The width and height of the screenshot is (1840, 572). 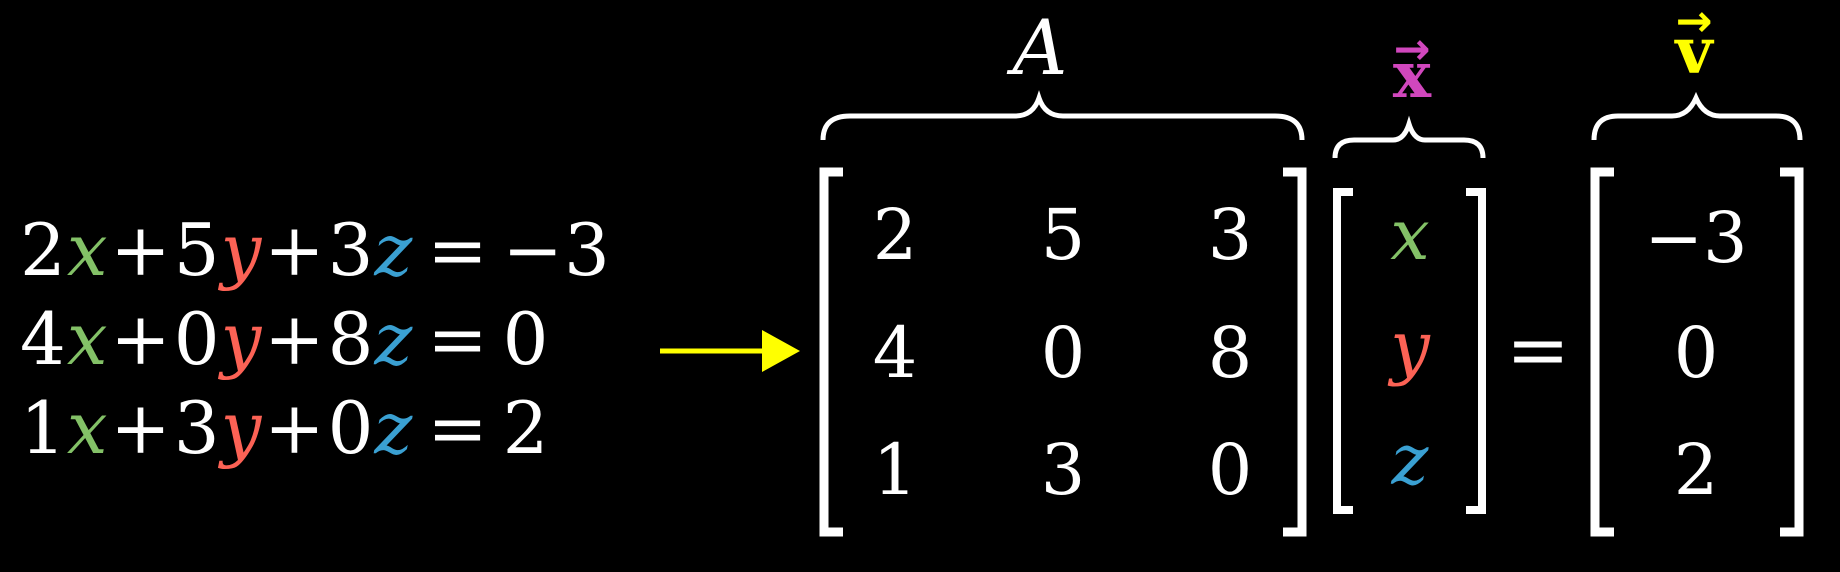 What do you see at coordinates (1410, 235) in the screenshot?
I see `vector-x-entry: x` at bounding box center [1410, 235].